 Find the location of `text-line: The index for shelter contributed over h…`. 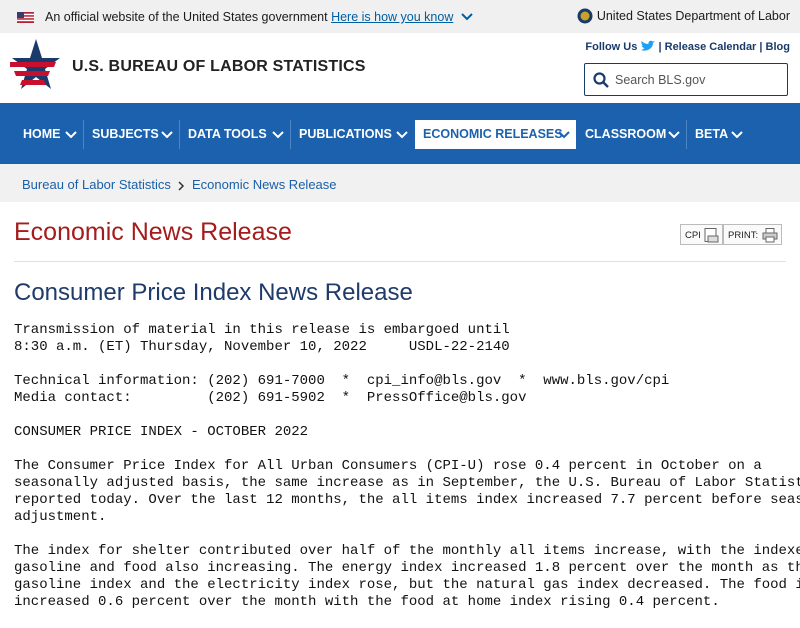

text-line: The index for shelter contributed over h… is located at coordinates (407, 551).